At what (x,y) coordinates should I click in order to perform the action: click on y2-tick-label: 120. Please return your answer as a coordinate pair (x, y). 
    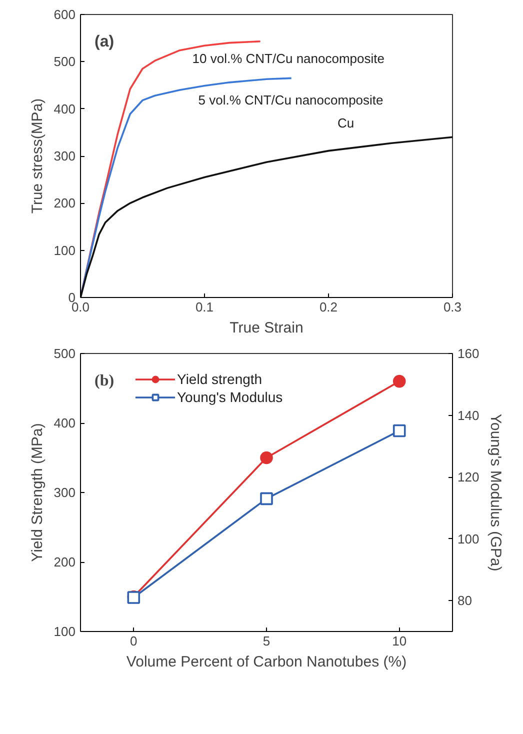
    Looking at the image, I should click on (469, 477).